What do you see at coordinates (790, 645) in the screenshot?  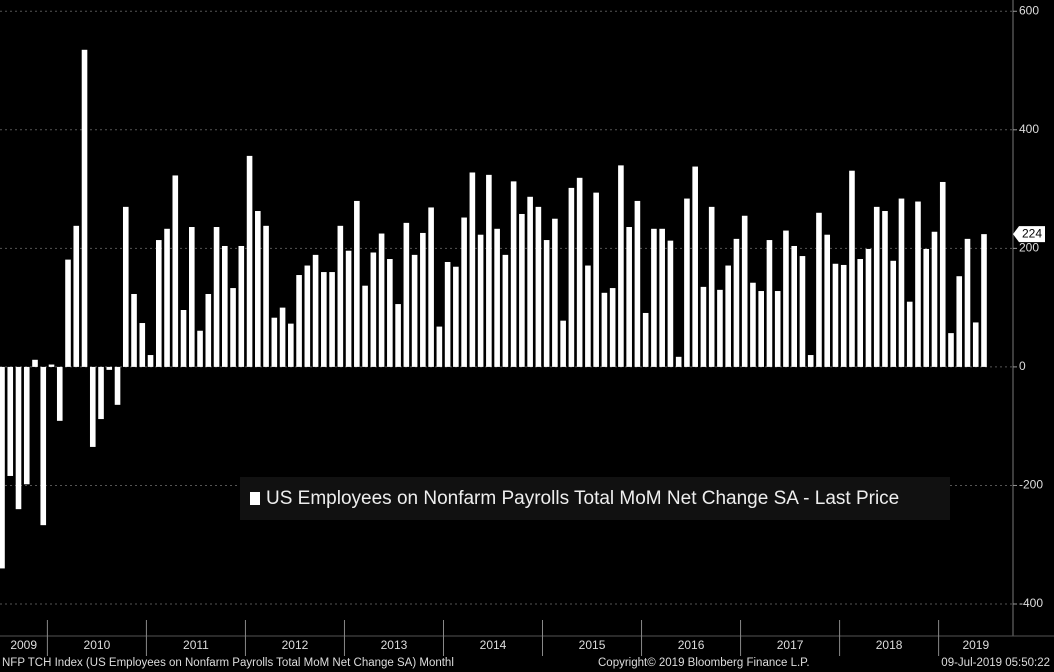 I see `x-tick-label: 2017` at bounding box center [790, 645].